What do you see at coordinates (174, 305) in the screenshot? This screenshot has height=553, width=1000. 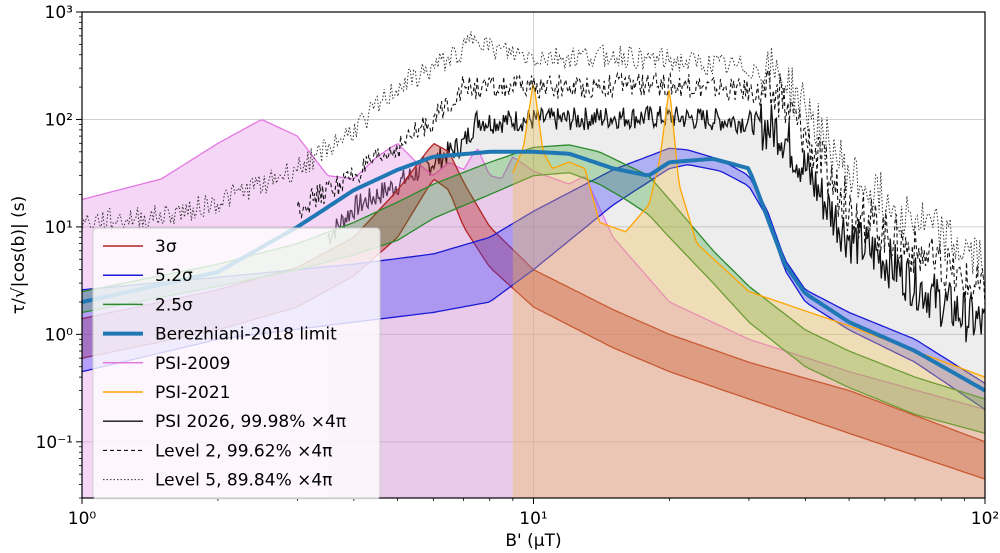 I see `legend-label: 2.5σ` at bounding box center [174, 305].